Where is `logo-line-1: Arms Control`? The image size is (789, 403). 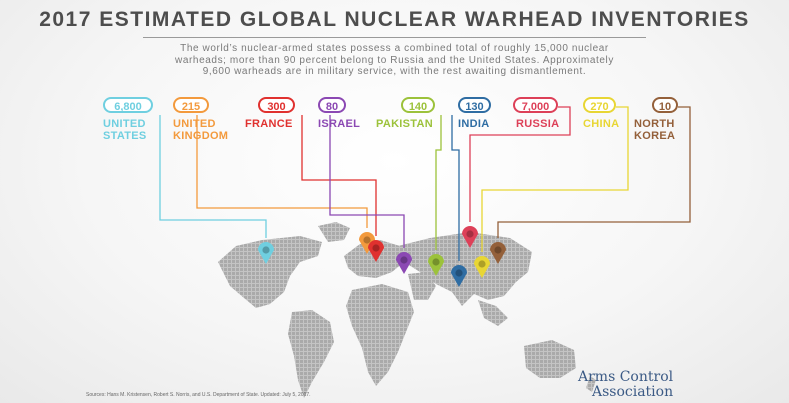
logo-line-1: Arms Control is located at coordinates (626, 377).